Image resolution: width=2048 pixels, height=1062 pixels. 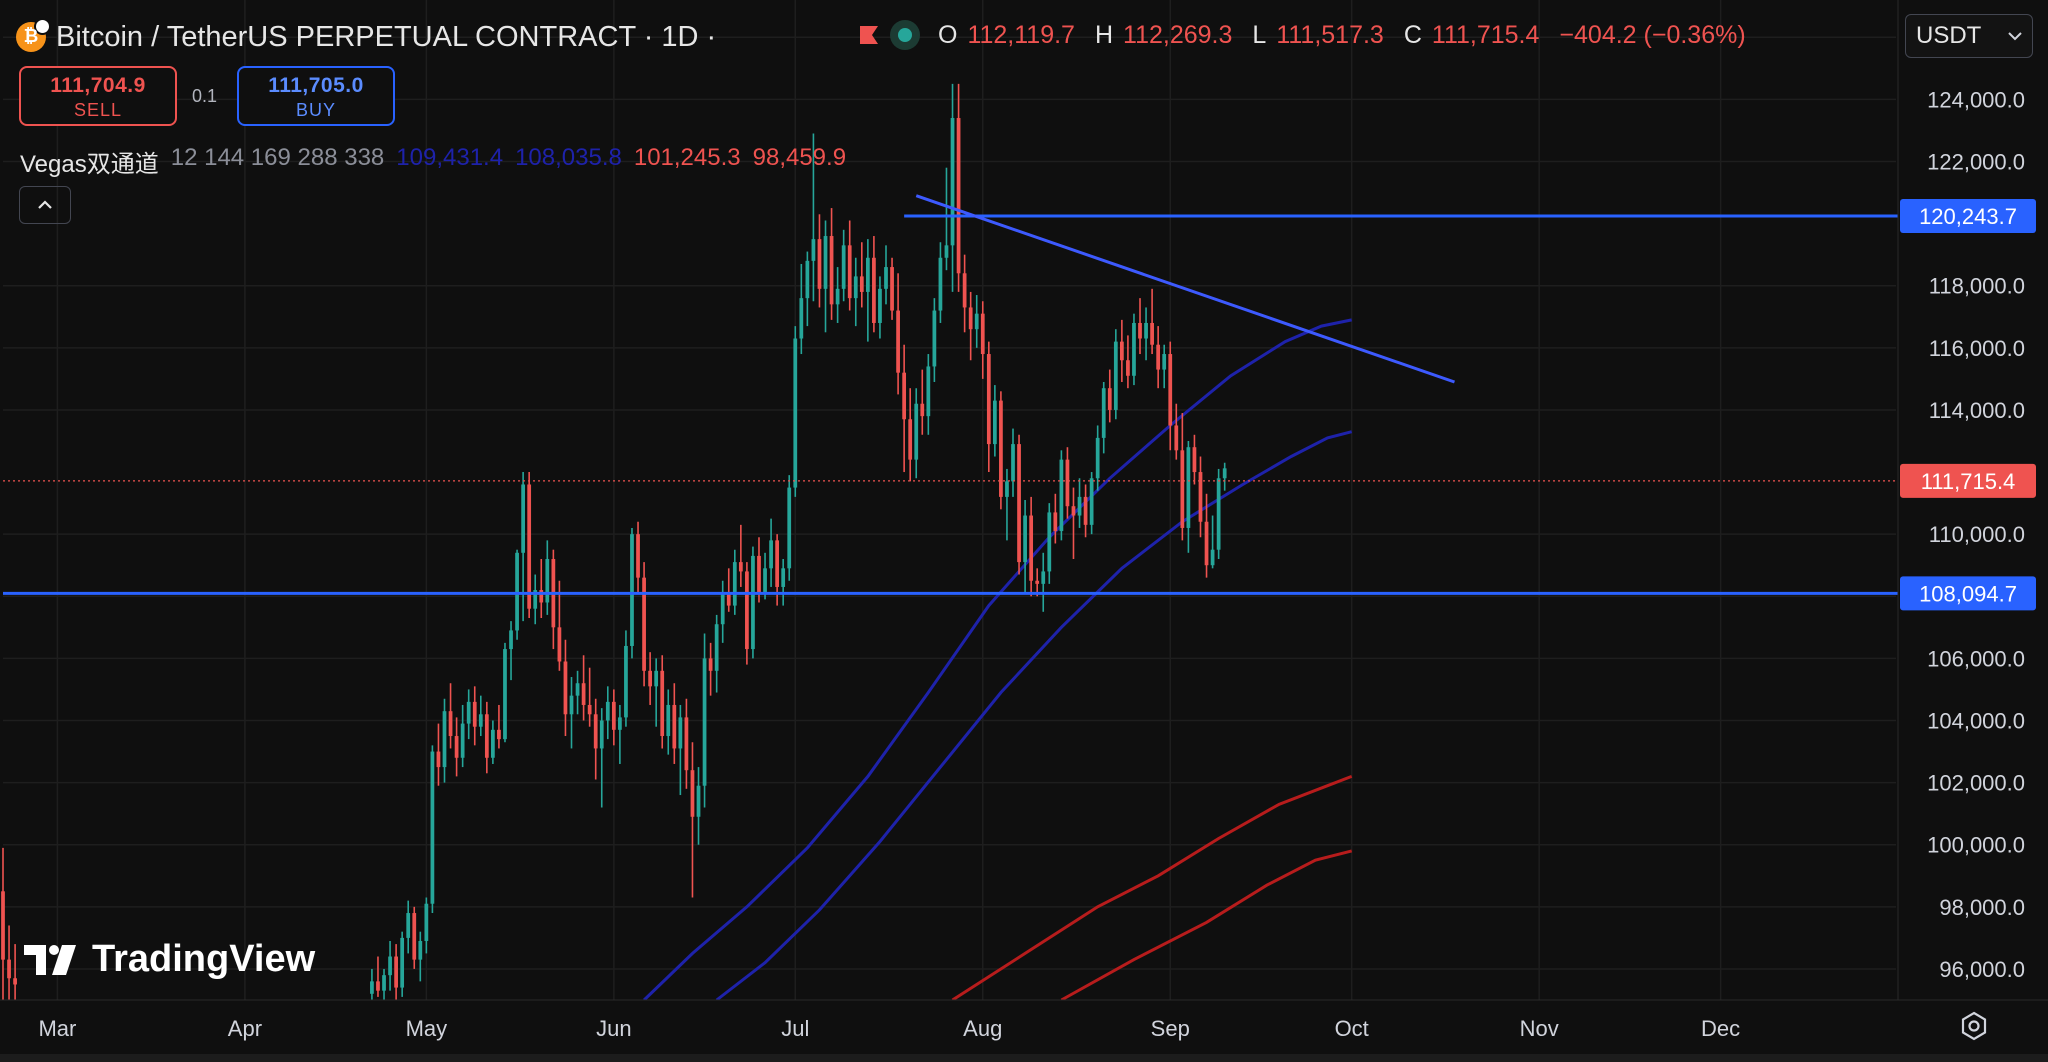 What do you see at coordinates (905, 35) in the screenshot?
I see `market-status-icon` at bounding box center [905, 35].